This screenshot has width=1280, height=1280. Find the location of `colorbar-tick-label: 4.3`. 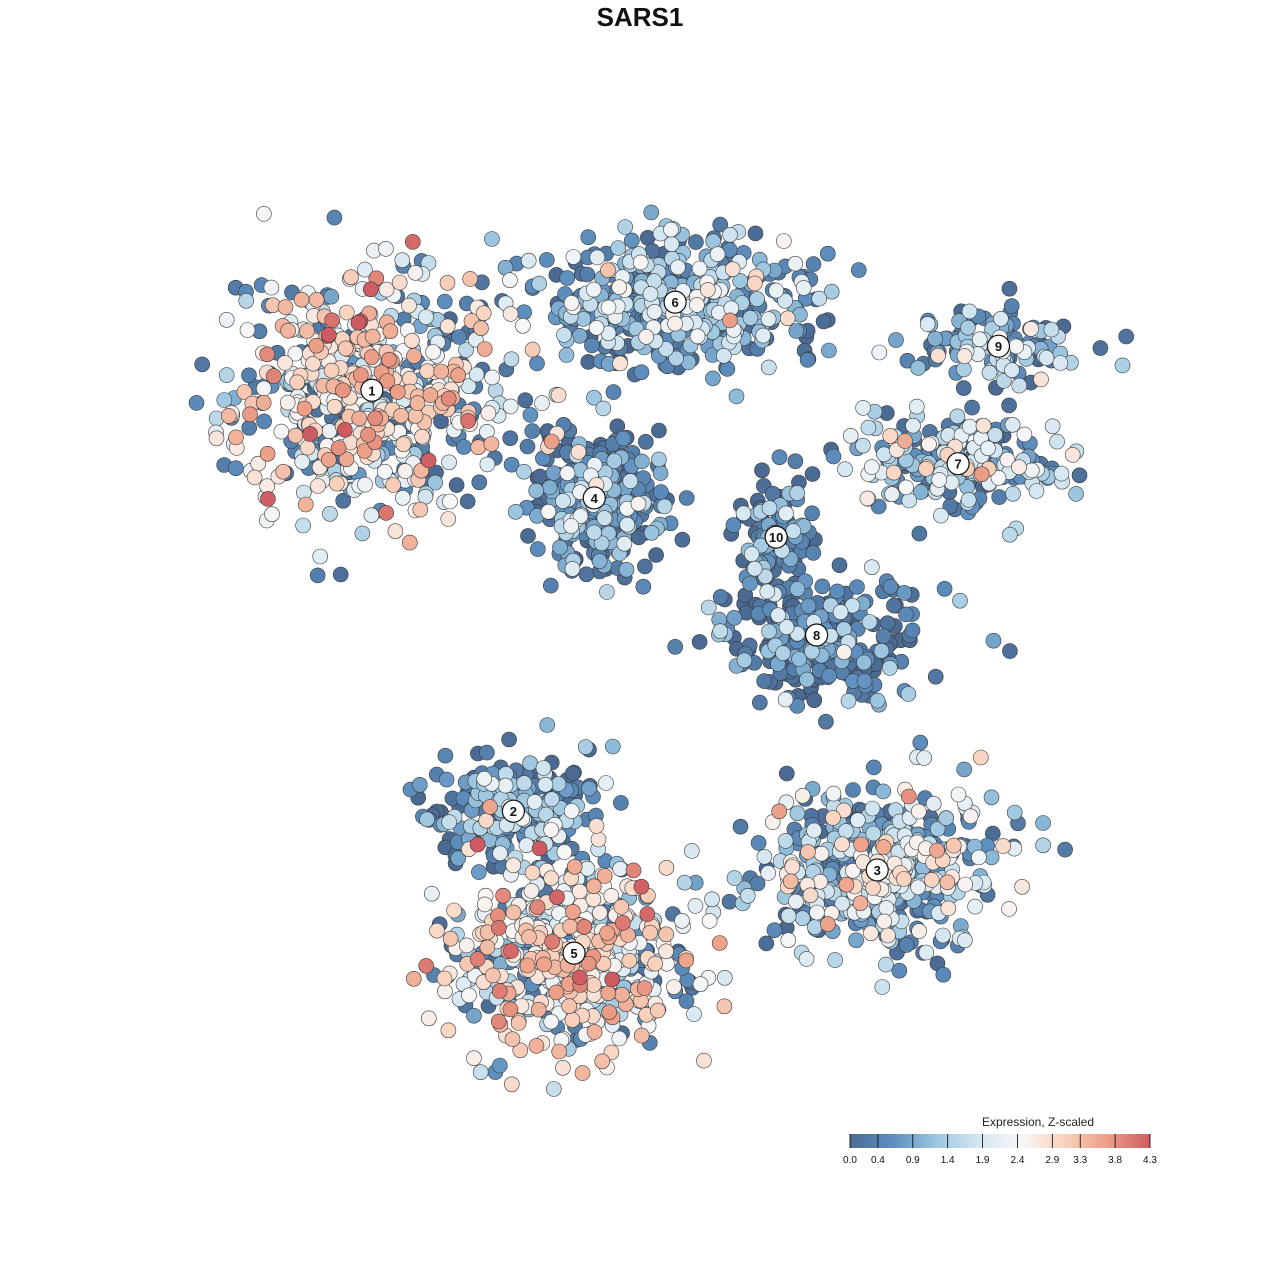

colorbar-tick-label: 4.3 is located at coordinates (1150, 1160).